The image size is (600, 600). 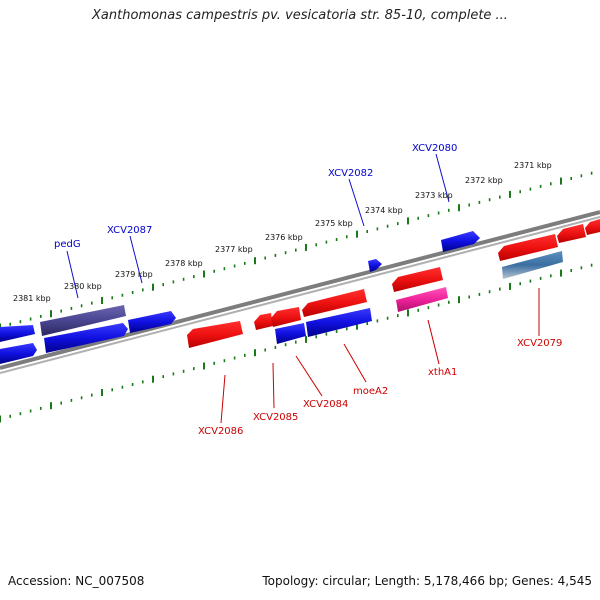 What do you see at coordinates (134, 274) in the screenshot?
I see `tick-label-2379: 2379 kbp` at bounding box center [134, 274].